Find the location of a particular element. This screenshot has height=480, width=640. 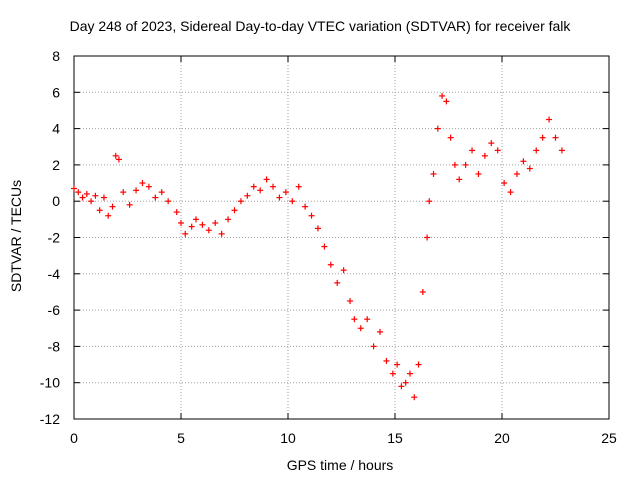

y-tick-label: -6 is located at coordinates (54, 310).